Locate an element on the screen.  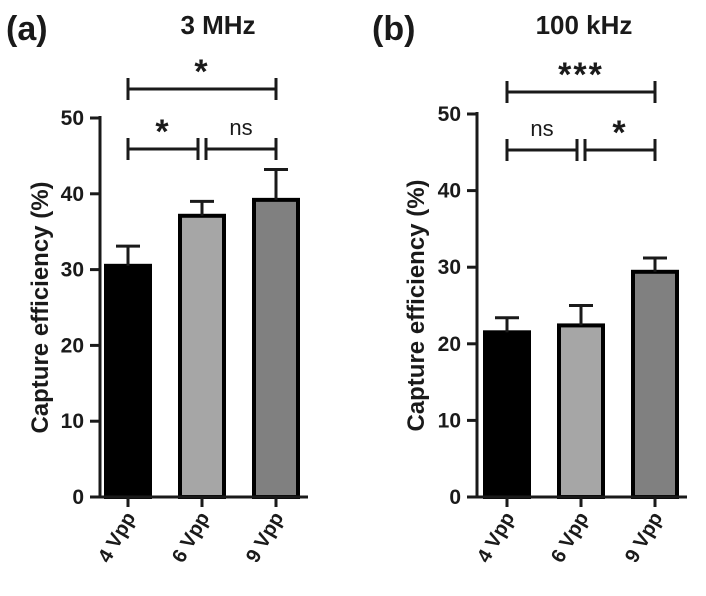
panel-label: (a) is located at coordinates (27, 29).